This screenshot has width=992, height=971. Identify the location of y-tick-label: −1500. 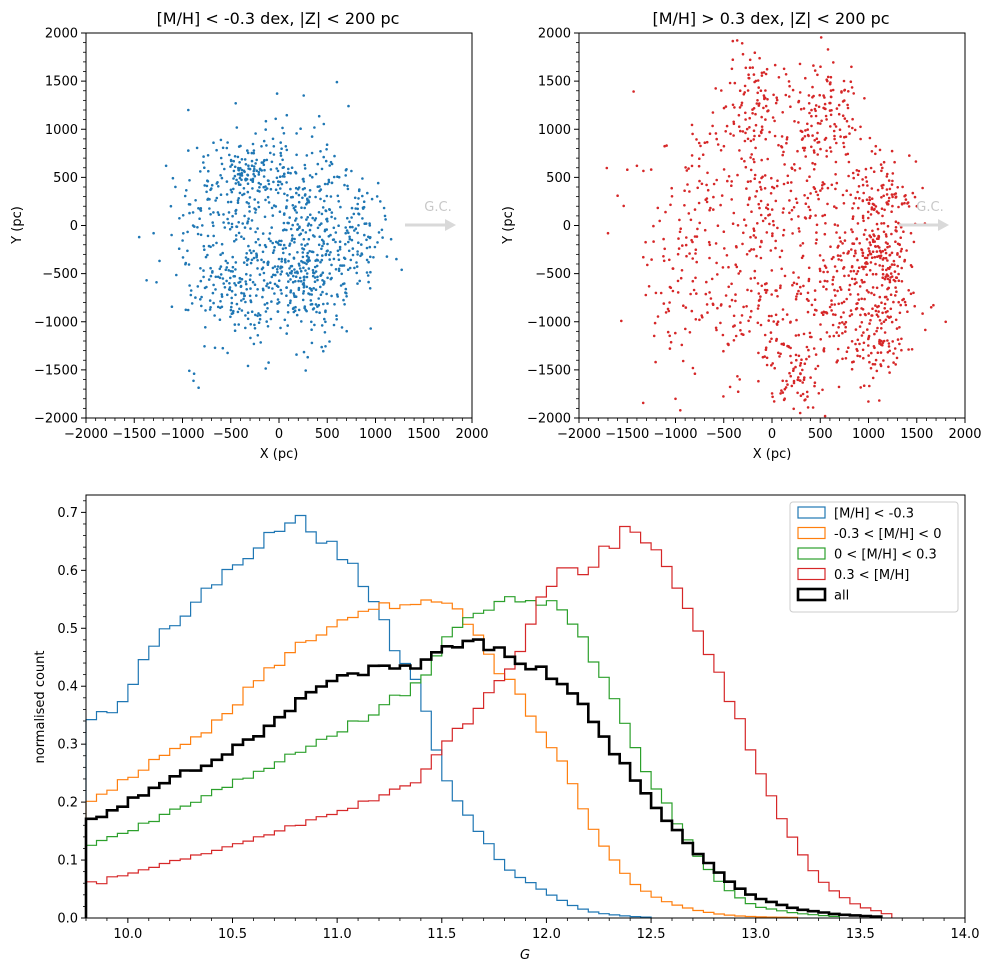
(549, 370).